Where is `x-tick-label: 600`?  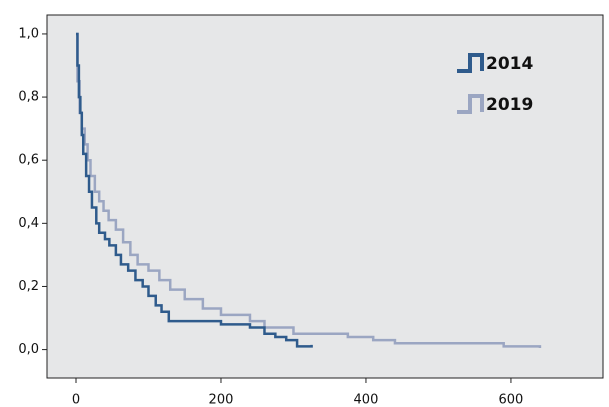
x-tick-label: 600 is located at coordinates (511, 400).